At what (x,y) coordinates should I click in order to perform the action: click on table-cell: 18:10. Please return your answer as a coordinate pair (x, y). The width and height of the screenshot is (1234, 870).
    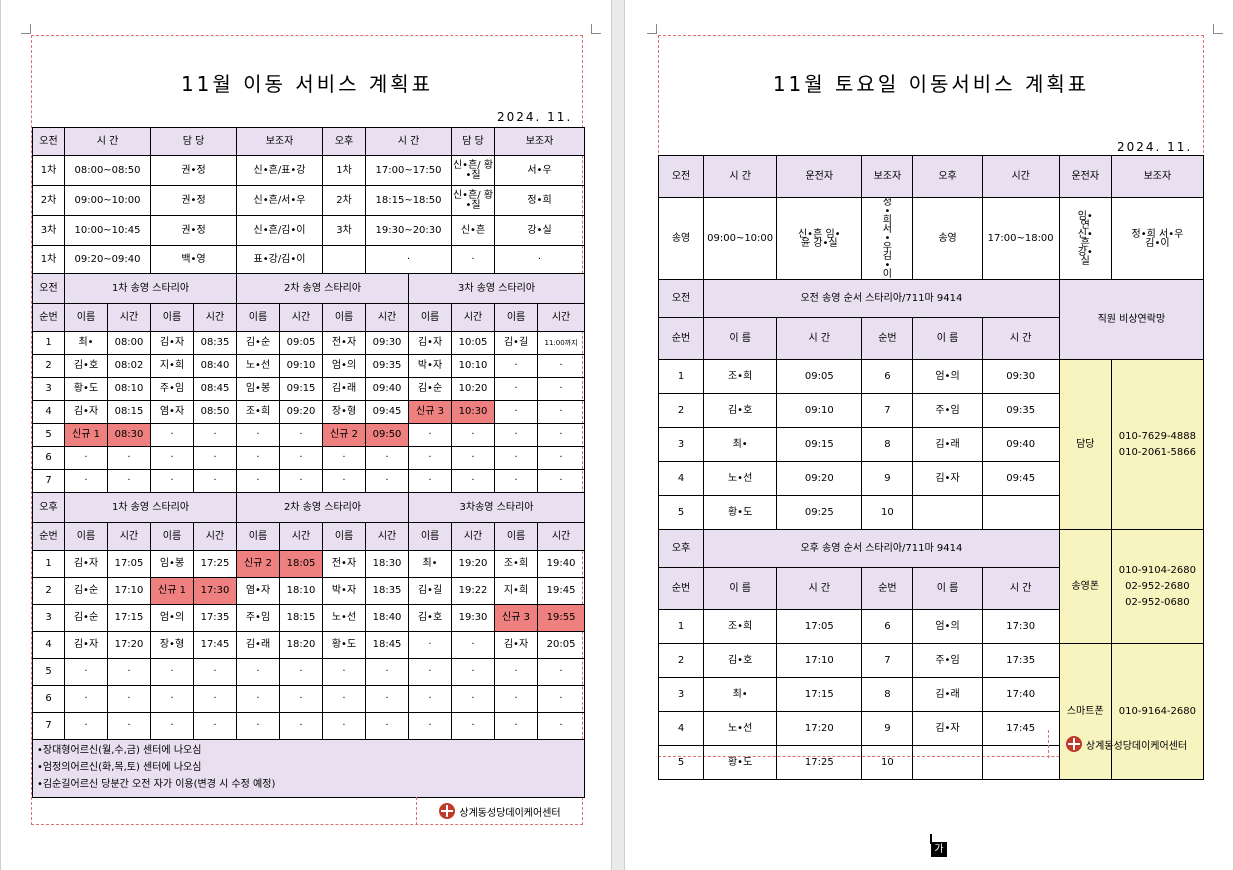
    Looking at the image, I should click on (301, 591).